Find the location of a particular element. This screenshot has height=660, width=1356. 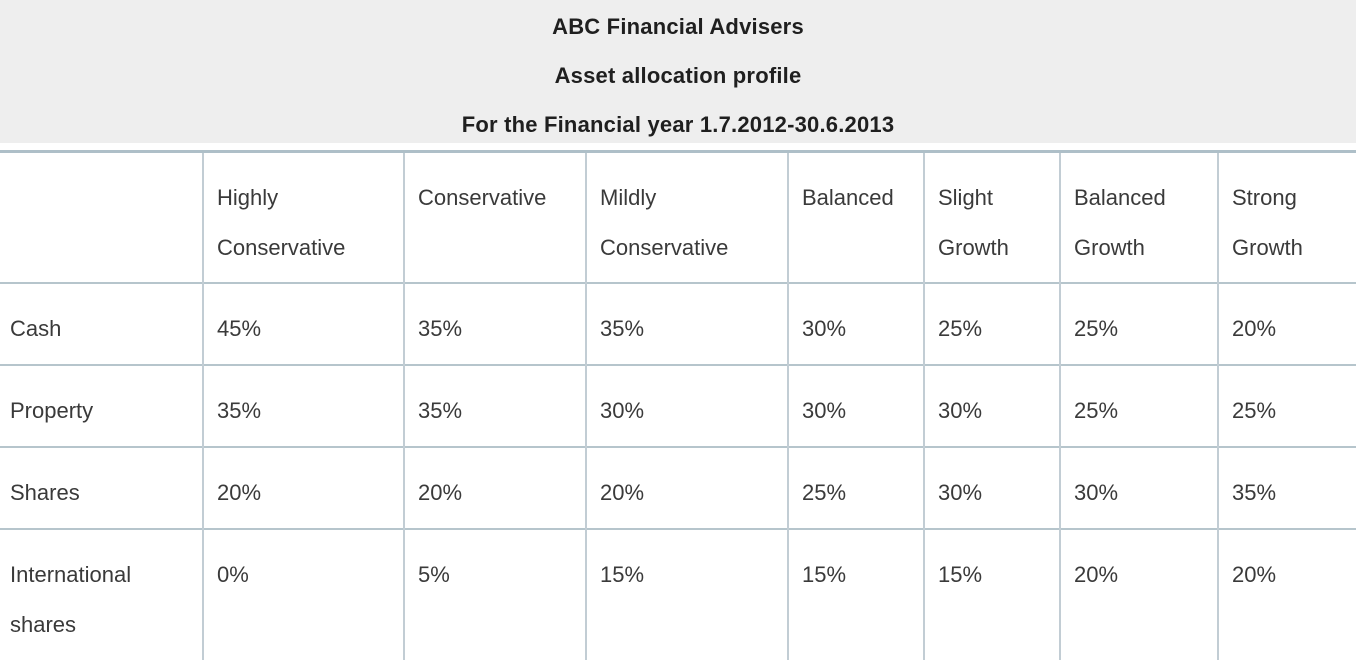

cell-intl-shares-conservative: 5% is located at coordinates (494, 594).